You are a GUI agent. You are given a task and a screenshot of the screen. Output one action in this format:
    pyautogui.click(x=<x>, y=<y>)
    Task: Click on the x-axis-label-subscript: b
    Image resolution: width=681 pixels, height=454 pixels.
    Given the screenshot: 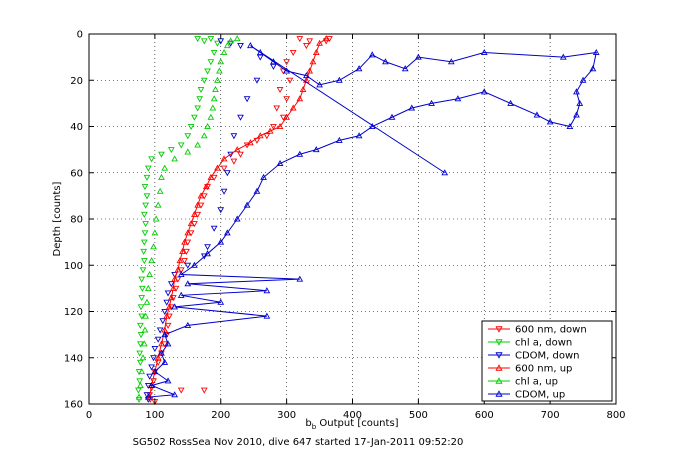 What is the action you would take?
    pyautogui.click(x=314, y=427)
    